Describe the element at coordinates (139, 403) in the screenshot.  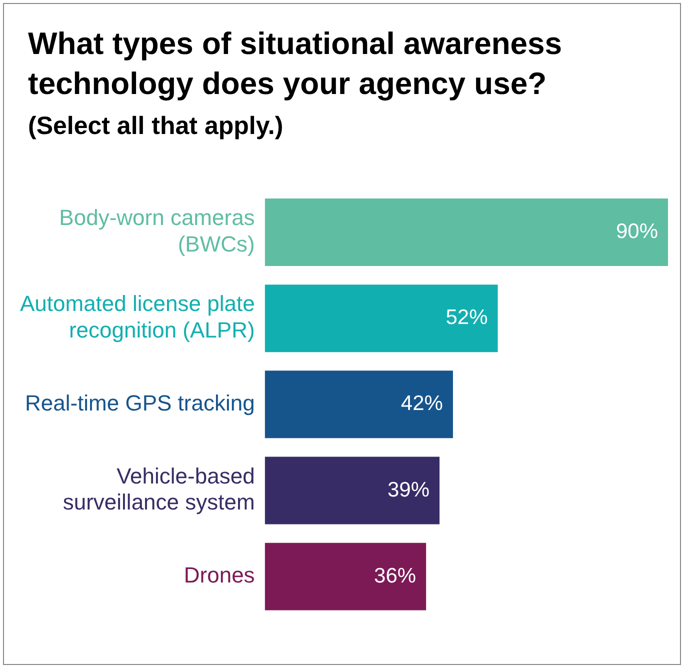
I see `y-tick-label: Real-time GPS tracking` at that location.